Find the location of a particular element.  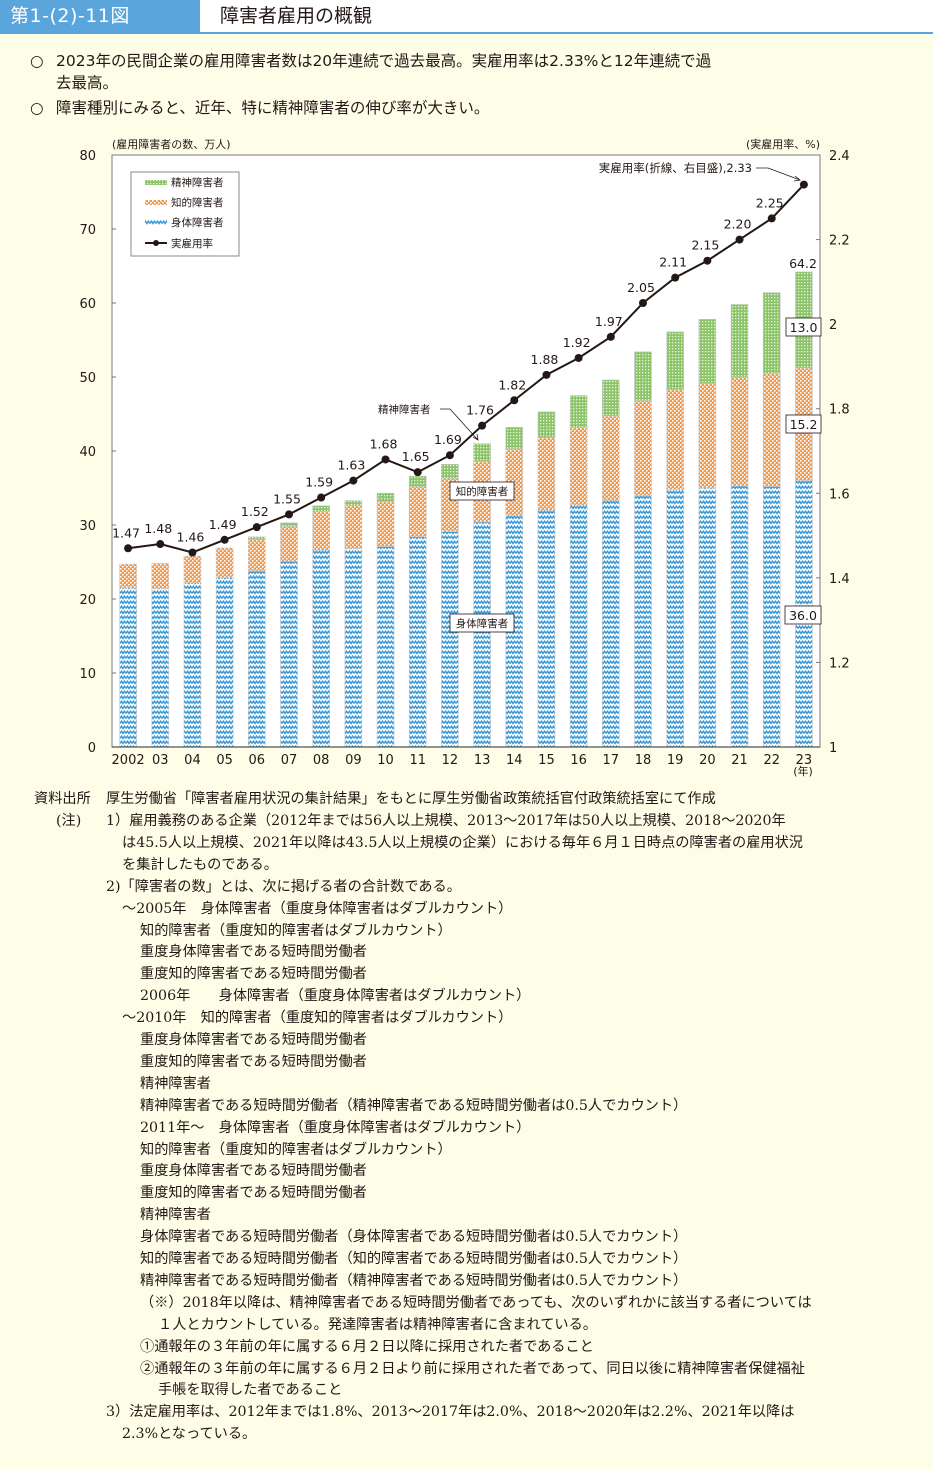

y-right-tick-label: 1.2 is located at coordinates (839, 663).